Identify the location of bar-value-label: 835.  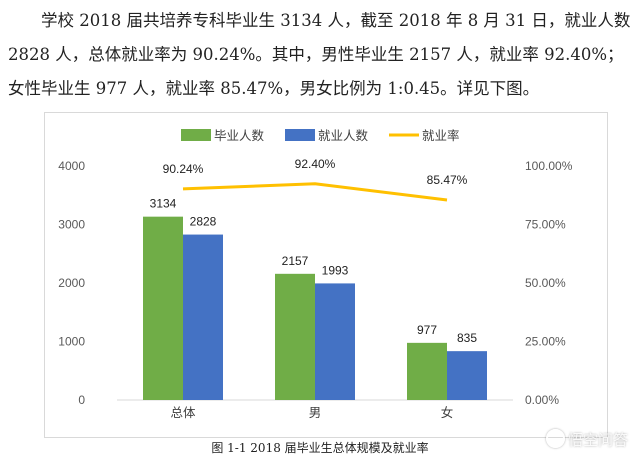
(467, 338).